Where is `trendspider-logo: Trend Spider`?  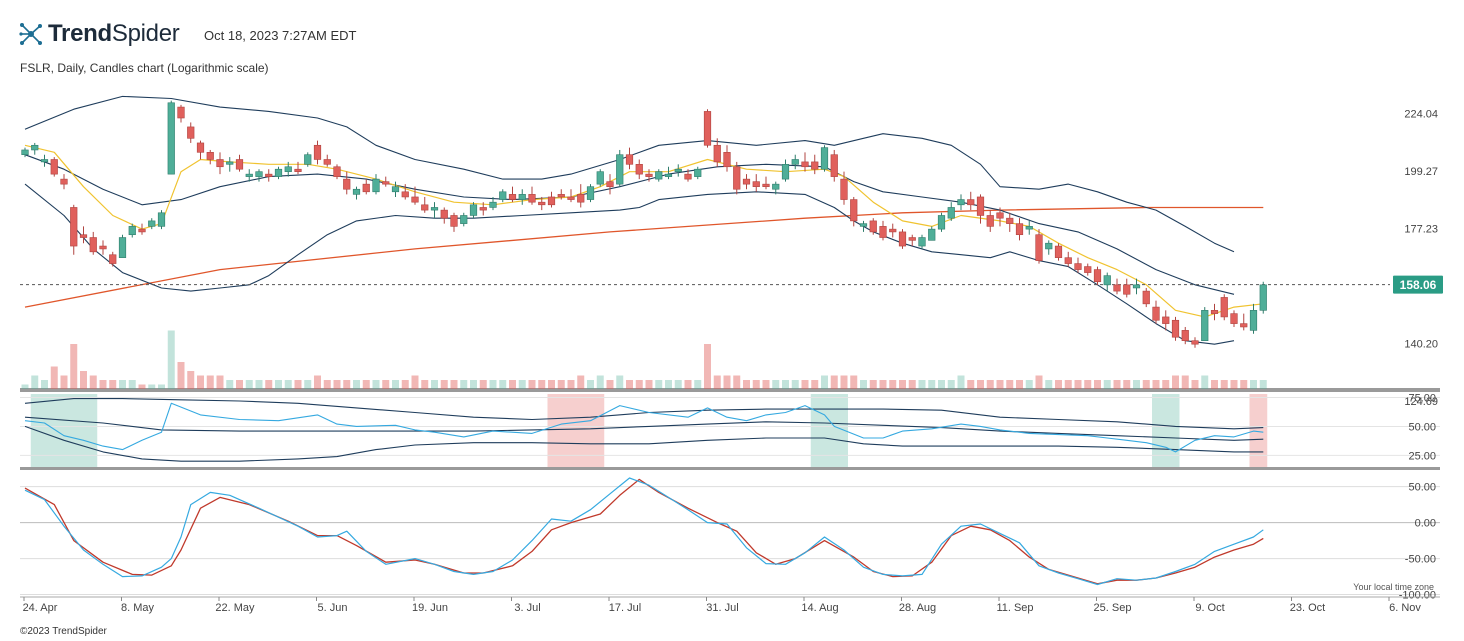
trendspider-logo: Trend Spider is located at coordinates (99, 34).